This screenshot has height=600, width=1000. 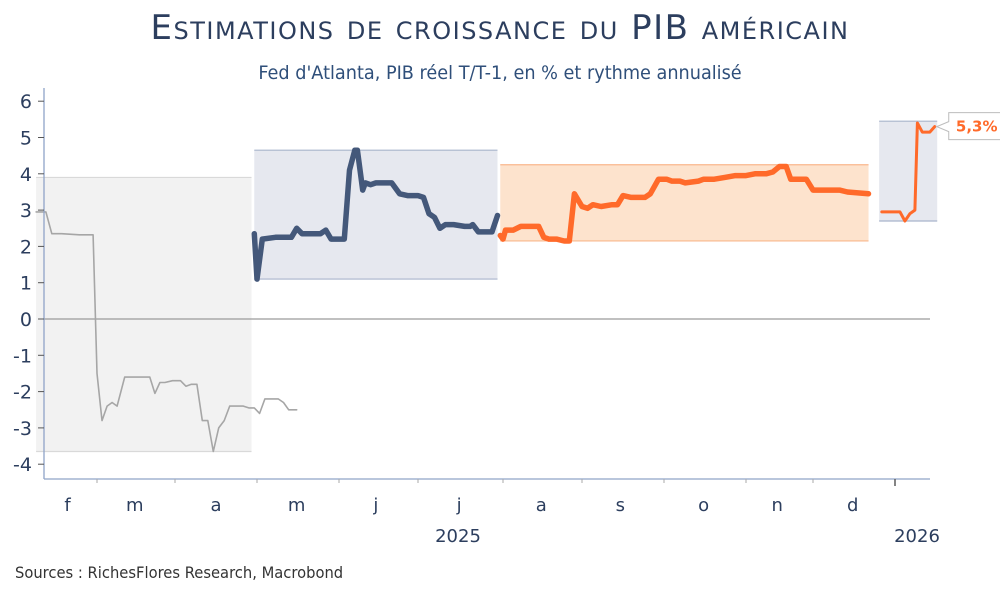 What do you see at coordinates (852, 505) in the screenshot?
I see `x-month-label: d` at bounding box center [852, 505].